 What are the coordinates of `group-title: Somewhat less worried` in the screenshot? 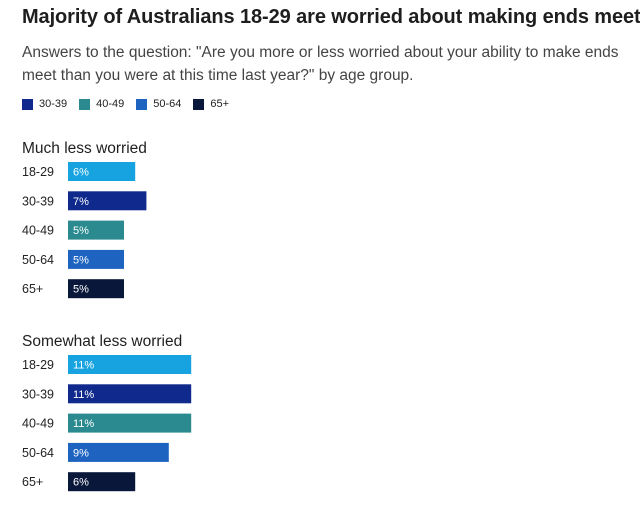 It's located at (102, 341).